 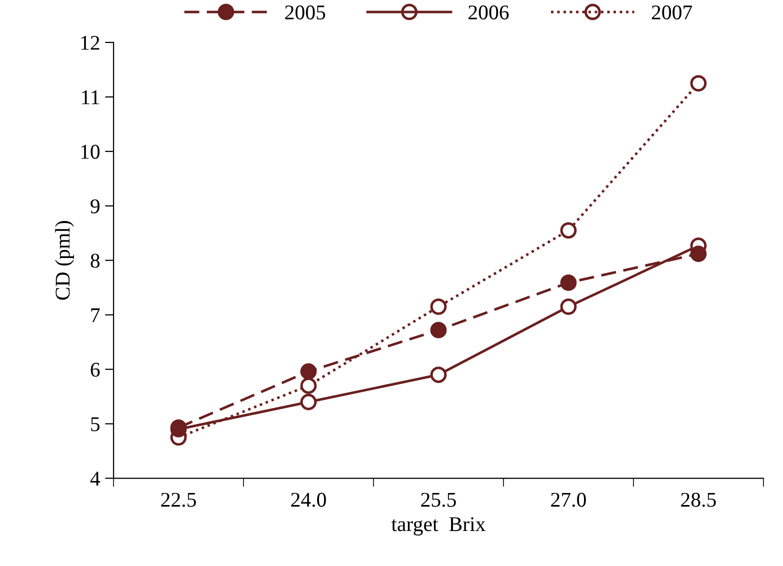 I want to click on x-axis-title: target Brix, so click(x=438, y=526).